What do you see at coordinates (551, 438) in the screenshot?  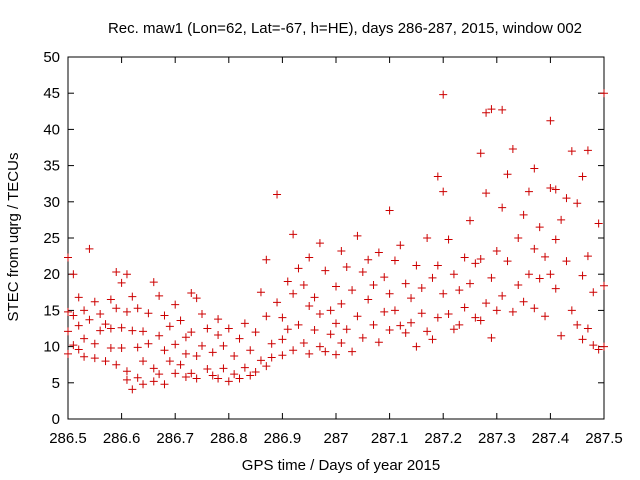 I see `x-tick-label: 287.4` at bounding box center [551, 438].